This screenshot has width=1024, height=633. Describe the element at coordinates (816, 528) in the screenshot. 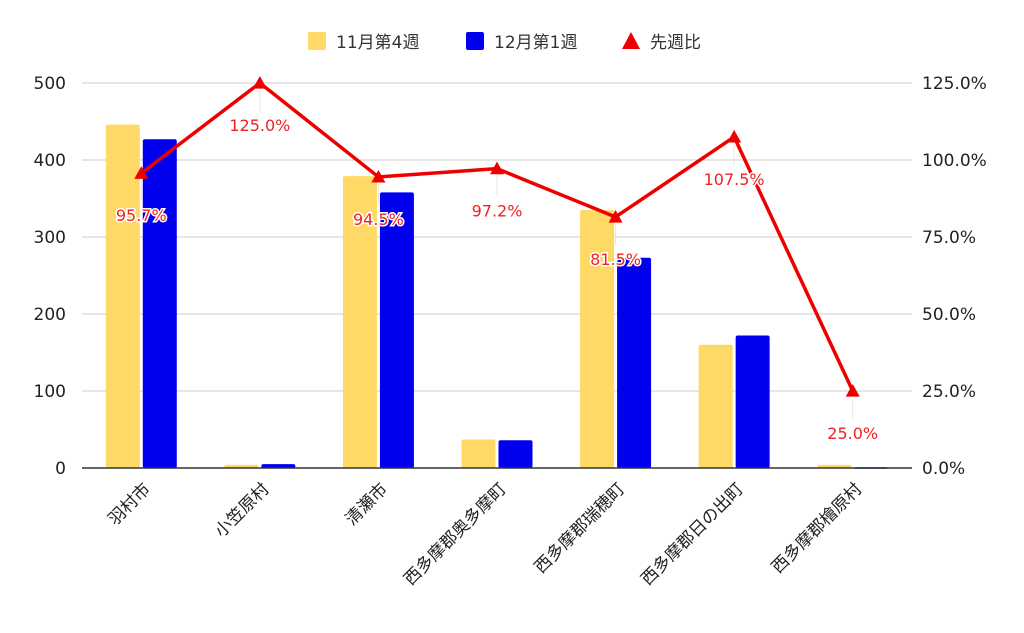

I see `x-category-label: 西多摩郡檜原村` at that location.